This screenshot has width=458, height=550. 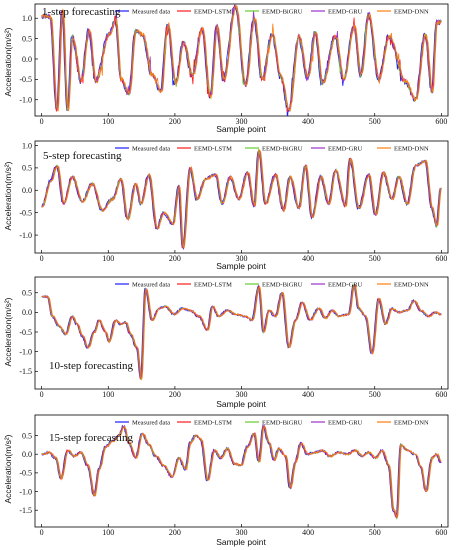 I want to click on series-line-eemd-dnn, so click(x=241, y=472).